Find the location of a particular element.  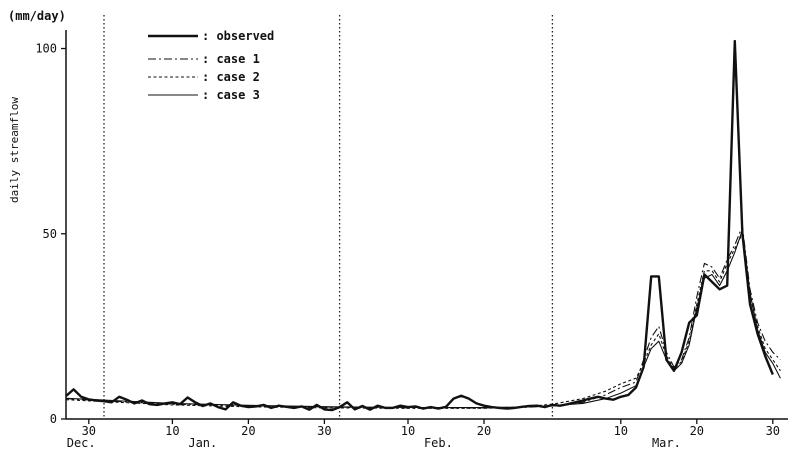

legend-label-3: : case 3 is located at coordinates (231, 95).